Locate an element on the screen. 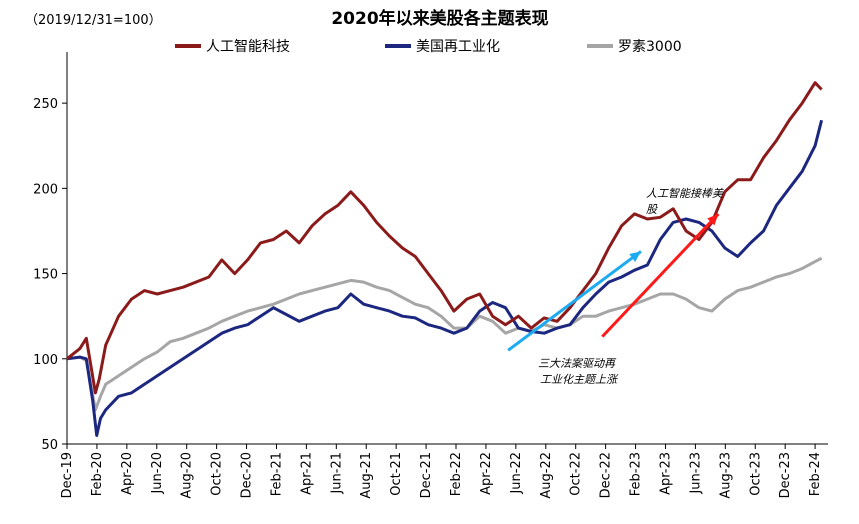 The height and width of the screenshot is (524, 859). x-tick-label: Aug-23 is located at coordinates (725, 475).